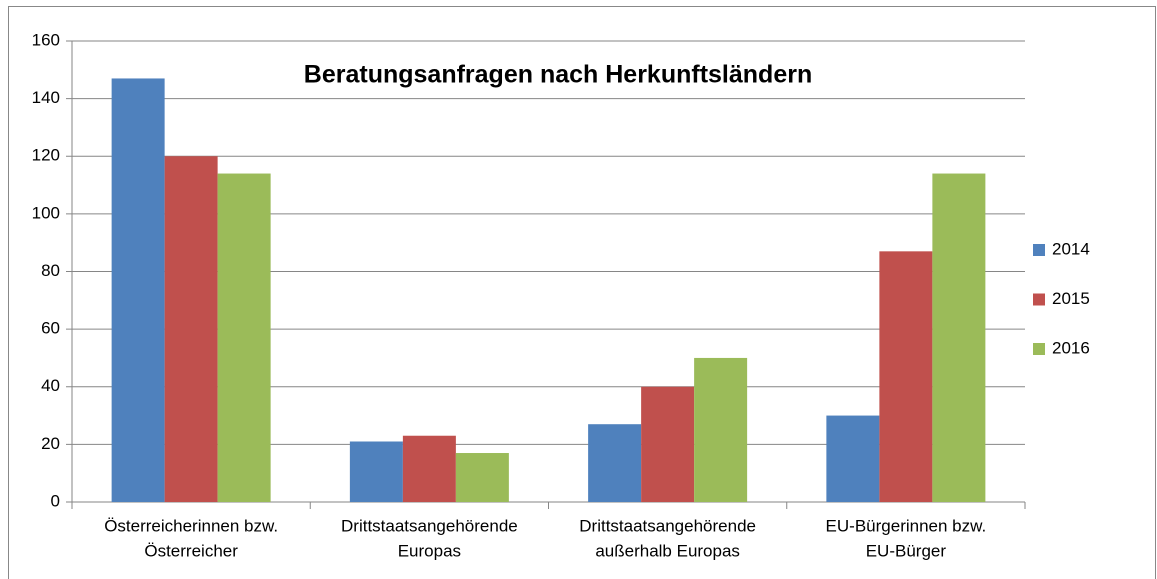 Image resolution: width=1157 pixels, height=579 pixels. I want to click on y-tick-label: 160, so click(46, 39).